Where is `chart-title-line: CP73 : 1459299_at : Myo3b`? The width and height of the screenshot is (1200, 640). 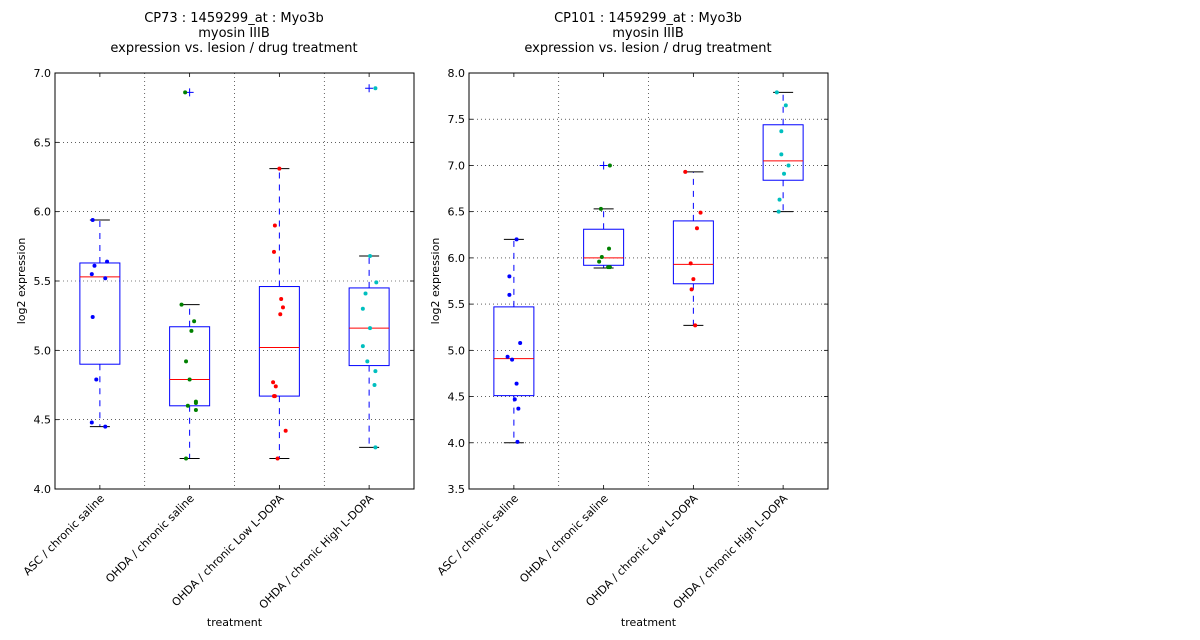
chart-title-line: CP73 : 1459299_at : Myo3b is located at coordinates (234, 18).